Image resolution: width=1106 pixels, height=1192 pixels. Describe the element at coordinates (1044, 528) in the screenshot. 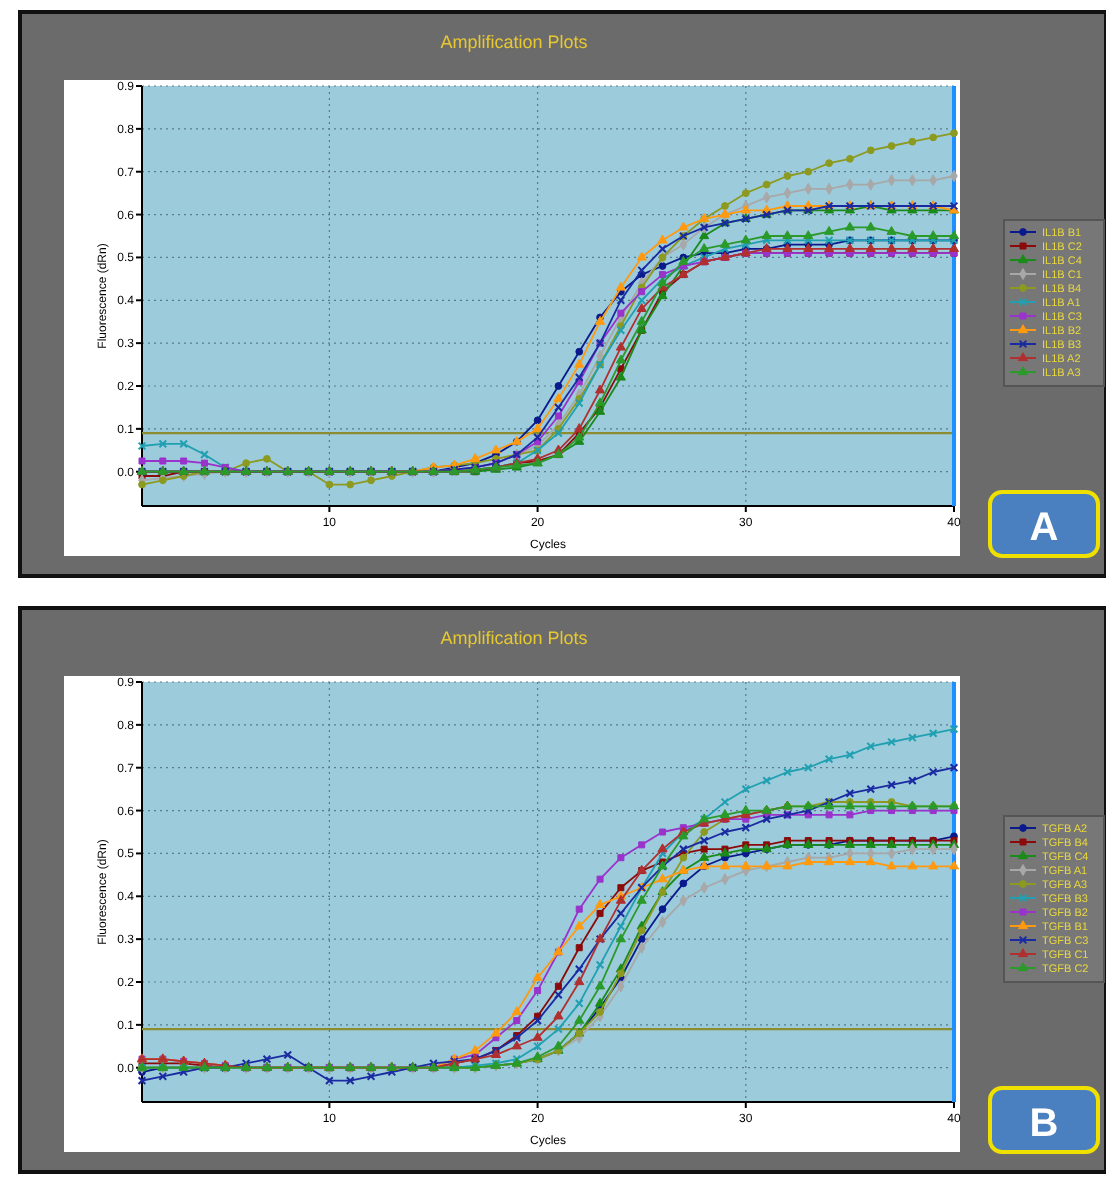

I see `text: A` at that location.